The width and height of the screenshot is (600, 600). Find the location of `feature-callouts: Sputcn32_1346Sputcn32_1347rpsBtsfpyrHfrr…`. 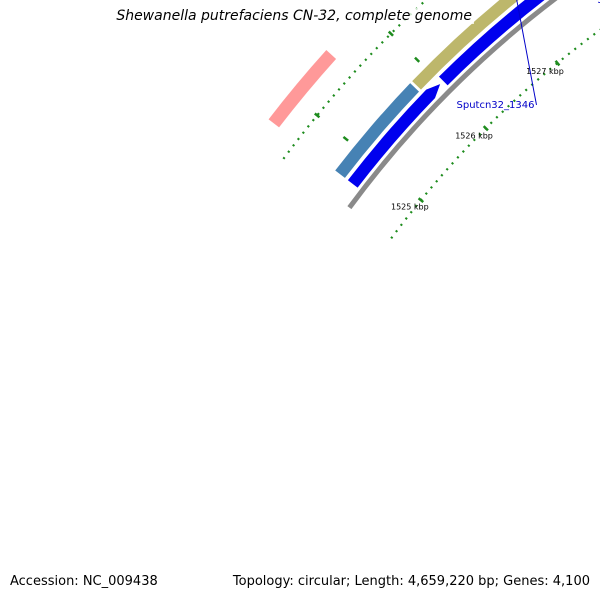

feature-callouts: Sputcn32_1346Sputcn32_1347rpsBtsfpyrHfrr… is located at coordinates (528, 55).